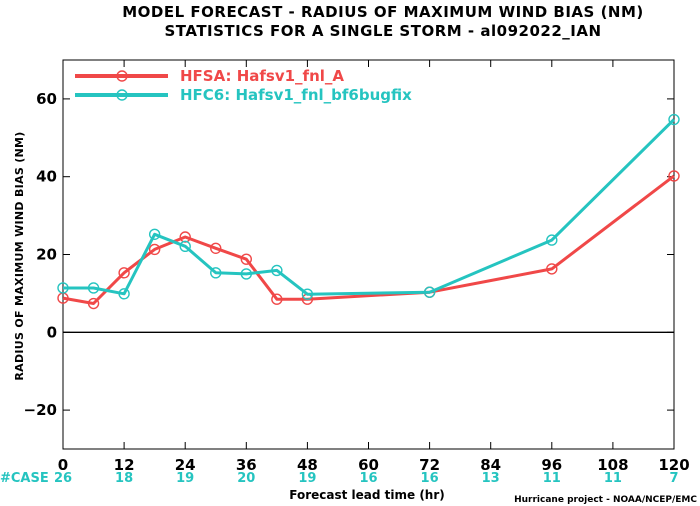 The height and width of the screenshot is (506, 700). Describe the element at coordinates (63, 478) in the screenshot. I see `case-count: 26` at that location.